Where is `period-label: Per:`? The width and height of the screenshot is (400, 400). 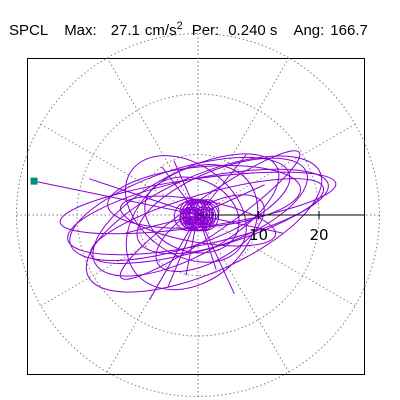
period-label: Per: is located at coordinates (205, 30).